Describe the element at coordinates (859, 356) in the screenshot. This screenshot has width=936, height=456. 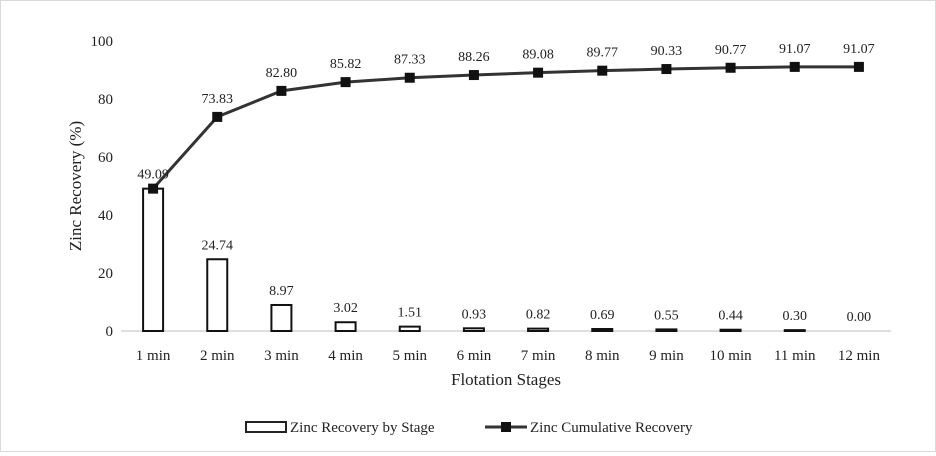
I see `x-tick-label: 12 min` at that location.